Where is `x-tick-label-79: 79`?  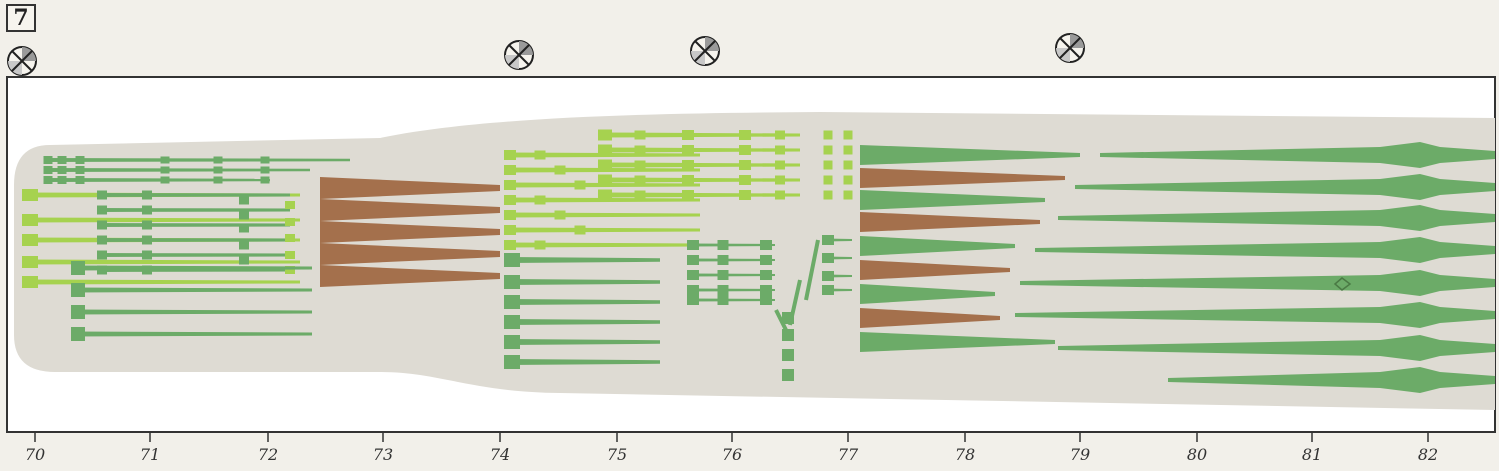 x-tick-label-79: 79 is located at coordinates (1080, 454).